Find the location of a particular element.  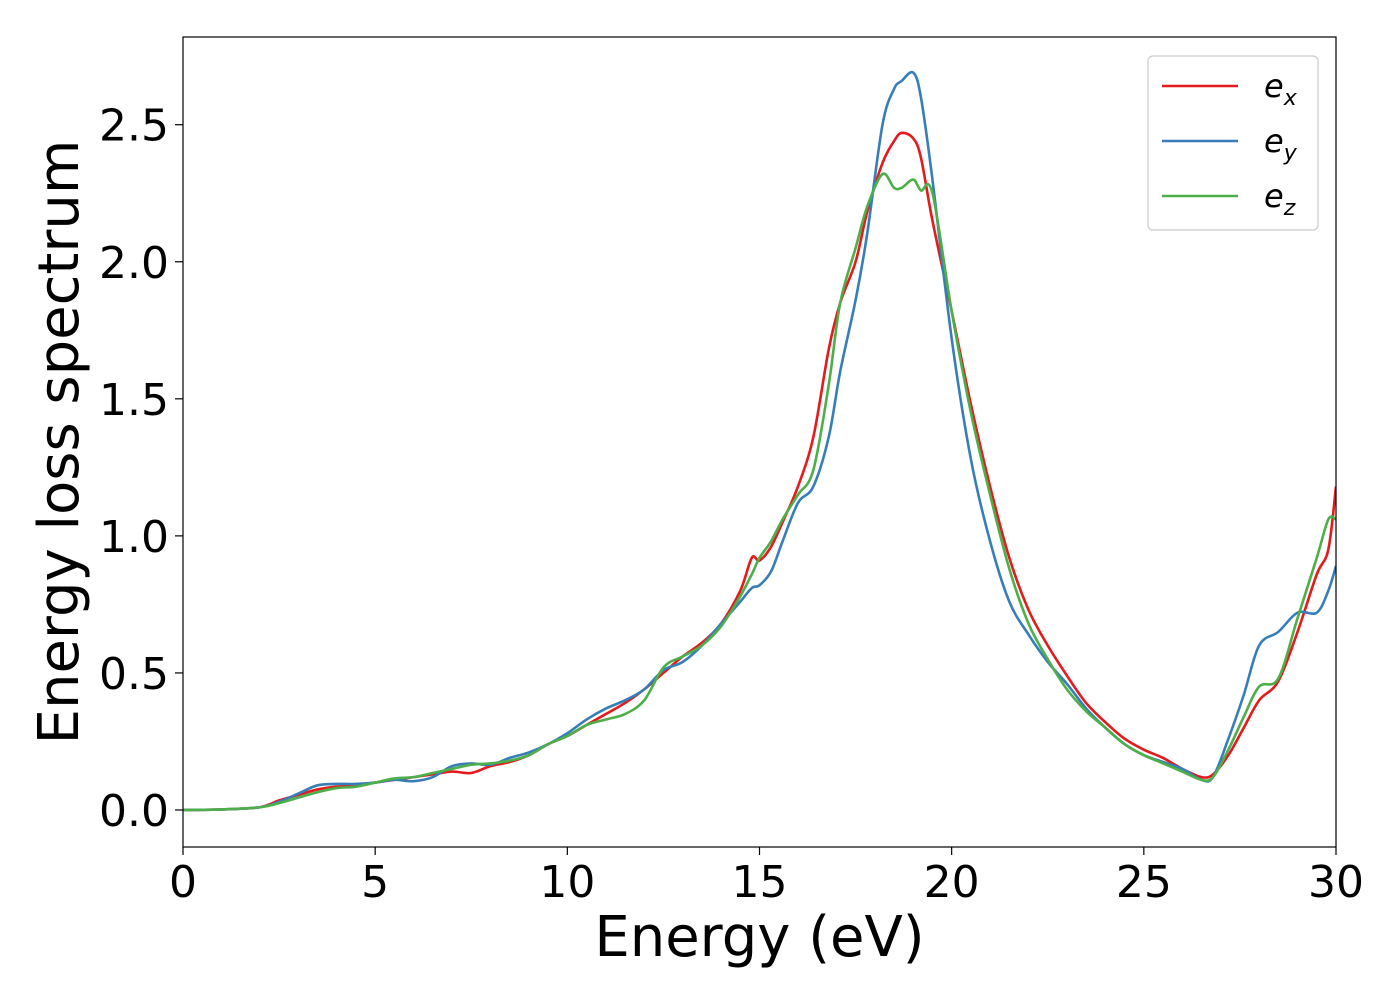

legend-label-x: ex is located at coordinates (1281, 89).